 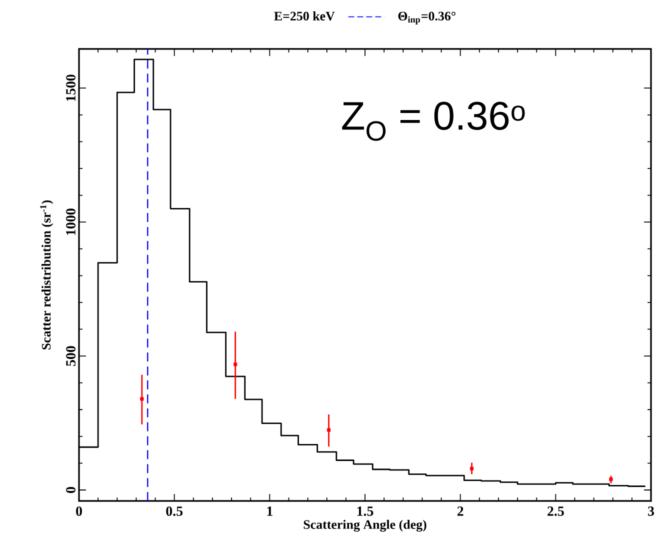 What do you see at coordinates (365, 511) in the screenshot?
I see `x-tick-label: 1.5` at bounding box center [365, 511].